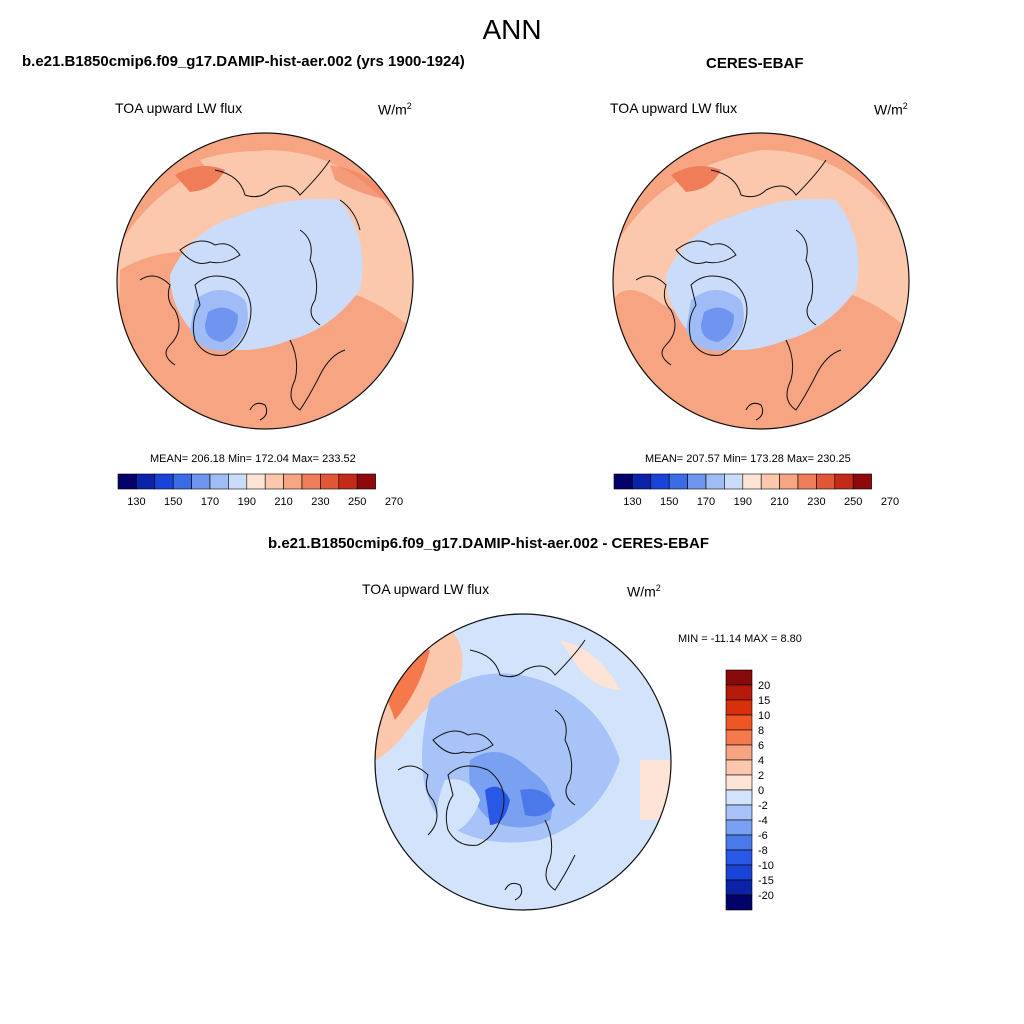 Image resolution: width=1024 pixels, height=1024 pixels. What do you see at coordinates (761, 791) in the screenshot?
I see `diff-colorbar-tick-label: 0` at bounding box center [761, 791].